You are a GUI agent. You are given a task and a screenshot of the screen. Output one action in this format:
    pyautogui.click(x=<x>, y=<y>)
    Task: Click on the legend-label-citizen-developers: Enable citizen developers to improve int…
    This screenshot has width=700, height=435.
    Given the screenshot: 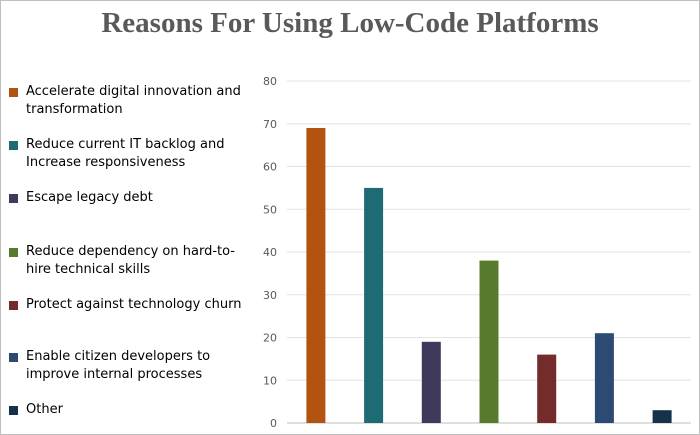 What is the action you would take?
    pyautogui.click(x=118, y=365)
    